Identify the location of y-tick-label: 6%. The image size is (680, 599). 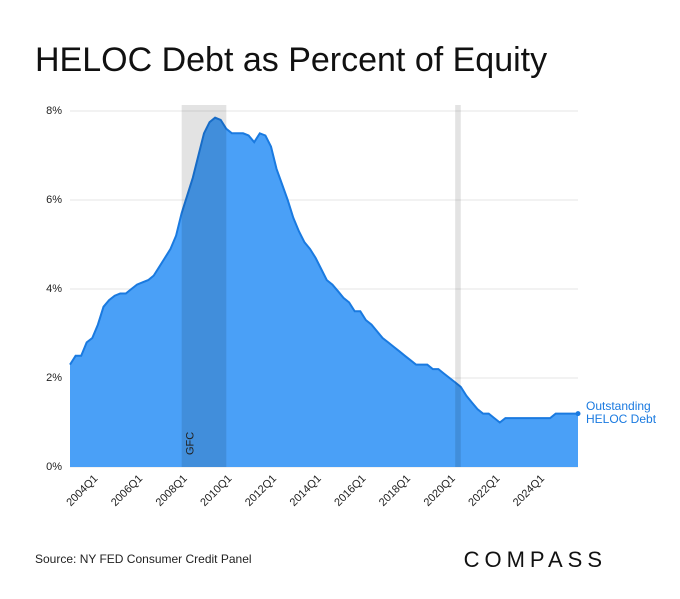
(54, 200).